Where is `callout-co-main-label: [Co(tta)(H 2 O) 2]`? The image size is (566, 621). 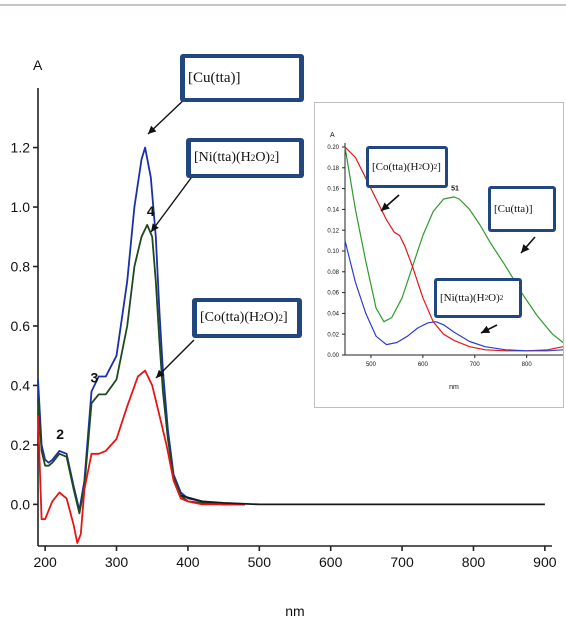 callout-co-main-label: [Co(tta)(H 2 O) 2] is located at coordinates (247, 318).